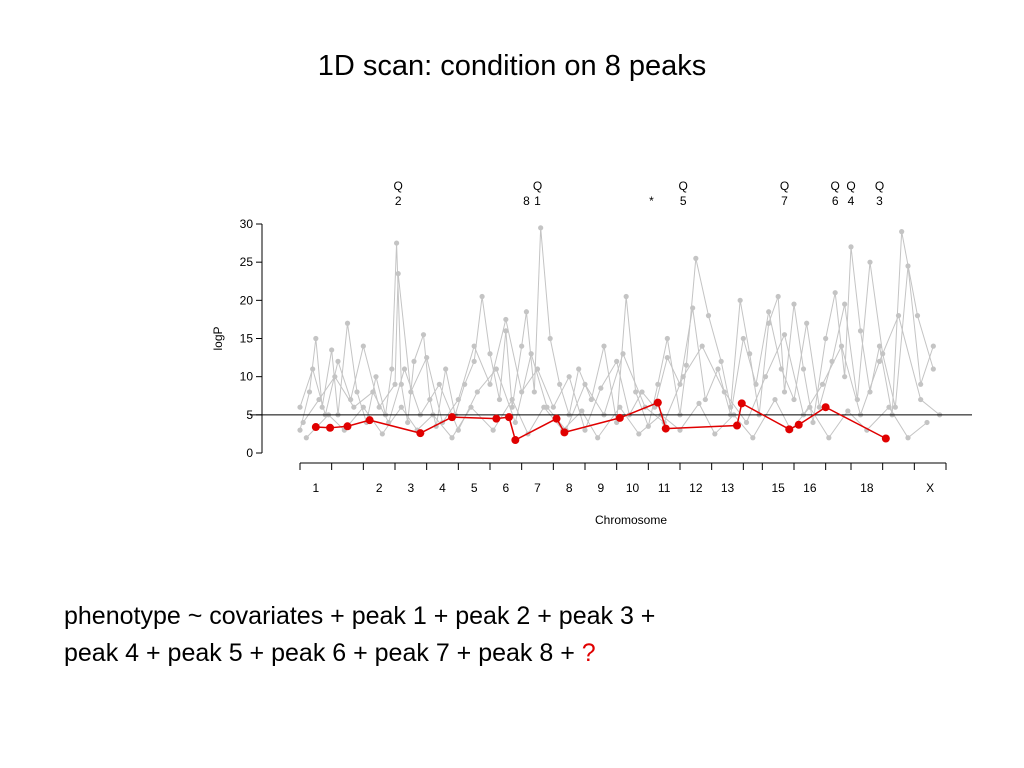  I want to click on chromosome-label: 5, so click(474, 488).